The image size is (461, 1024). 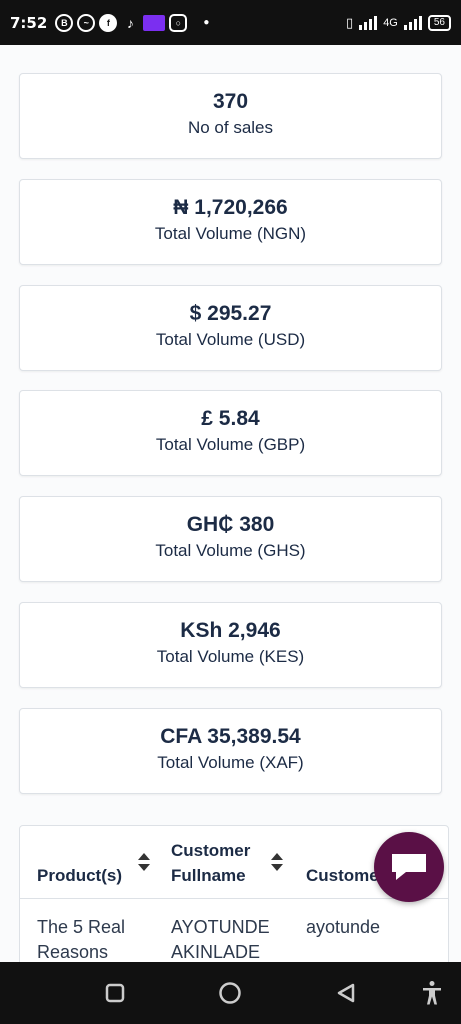 I want to click on stat-value: $ 295.27, so click(x=230, y=313).